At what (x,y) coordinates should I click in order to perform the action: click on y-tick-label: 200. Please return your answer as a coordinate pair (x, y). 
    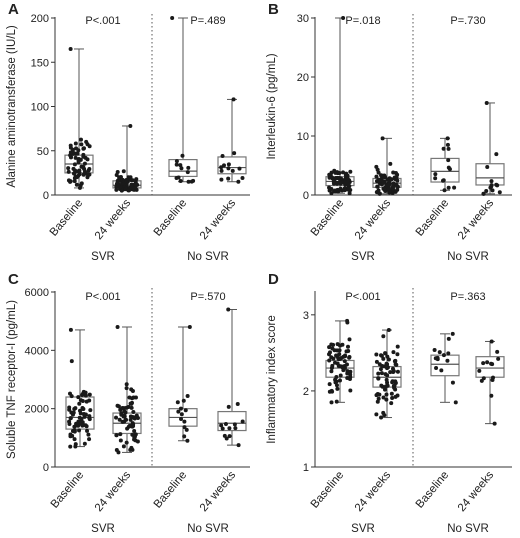
    Looking at the image, I should click on (40, 19).